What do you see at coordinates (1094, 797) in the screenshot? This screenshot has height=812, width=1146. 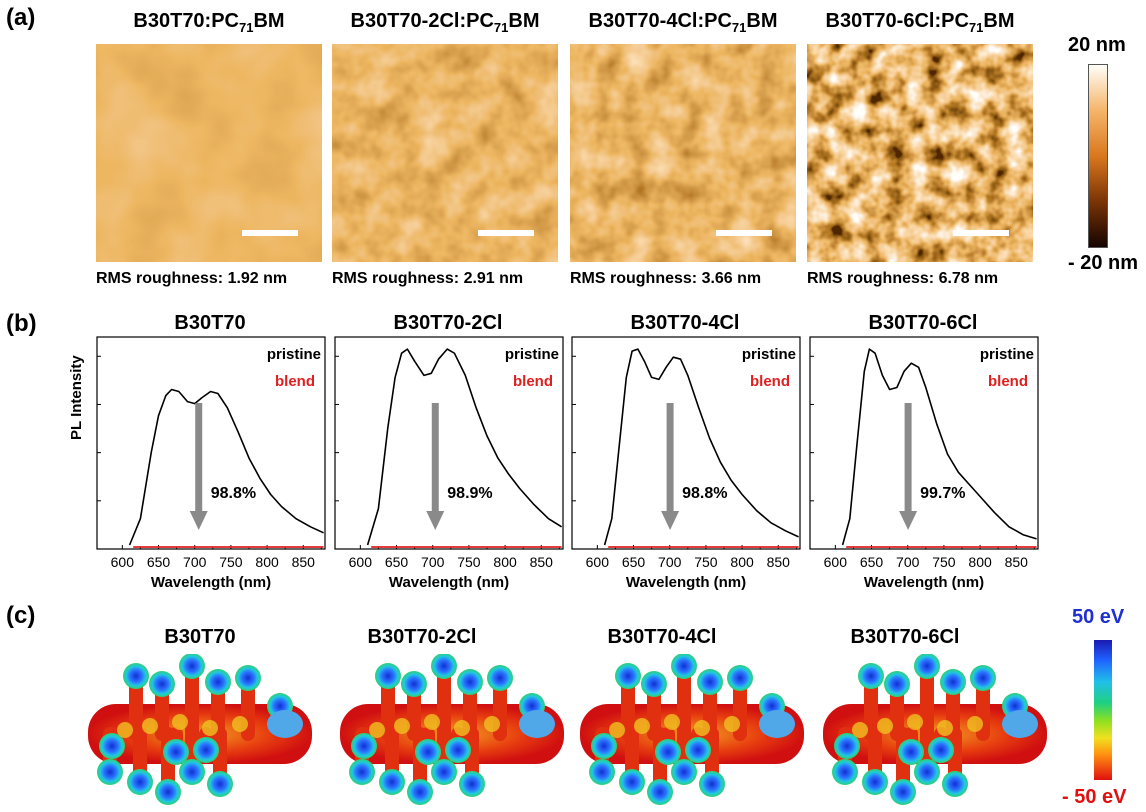 I see `esp-colorbar-bottom-label: - 50 eV` at bounding box center [1094, 797].